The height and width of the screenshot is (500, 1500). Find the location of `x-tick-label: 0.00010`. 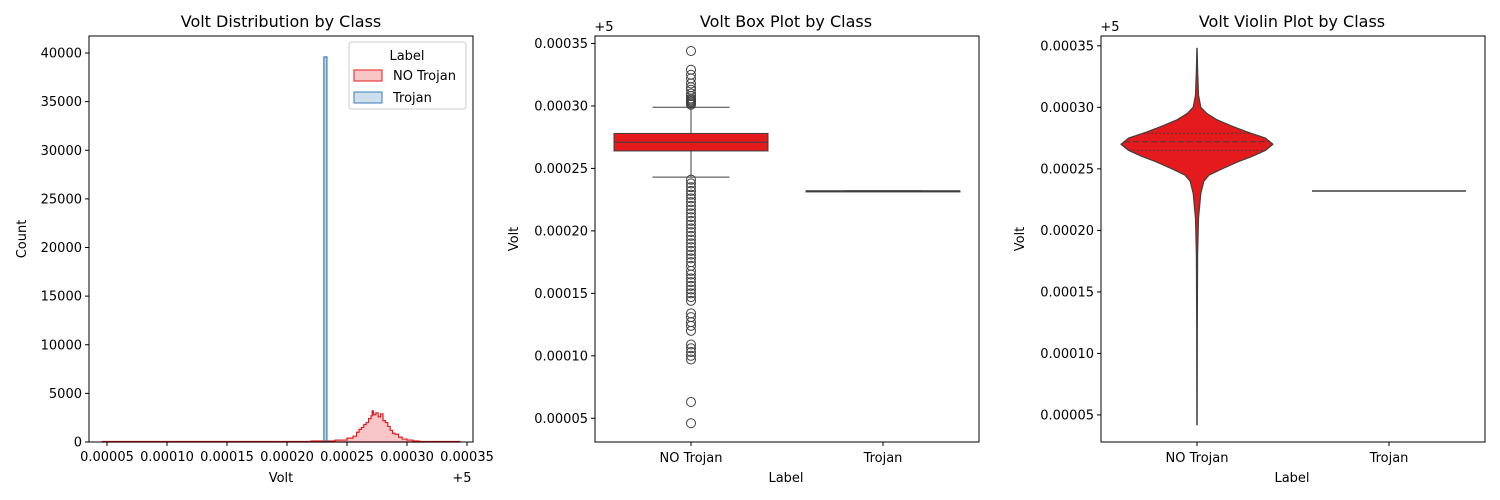

x-tick-label: 0.00010 is located at coordinates (167, 457).